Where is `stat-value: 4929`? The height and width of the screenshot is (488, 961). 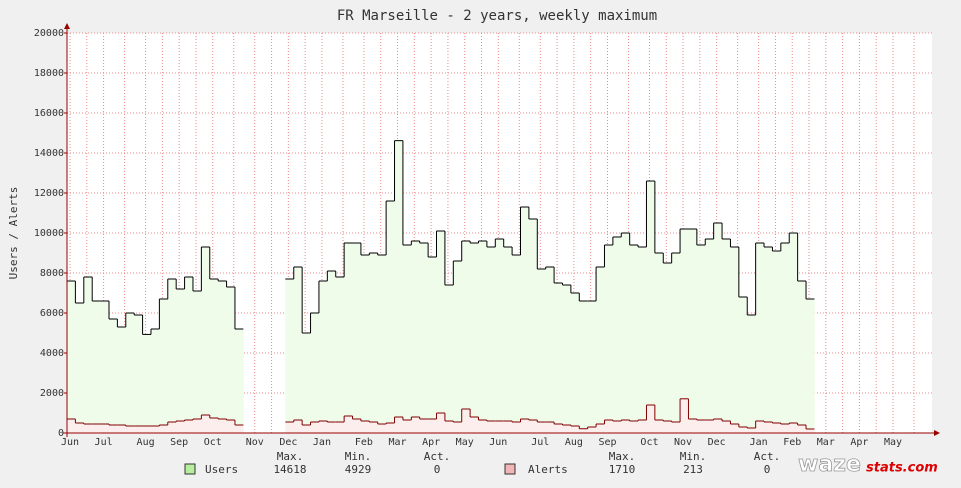
stat-value: 4929 is located at coordinates (358, 469).